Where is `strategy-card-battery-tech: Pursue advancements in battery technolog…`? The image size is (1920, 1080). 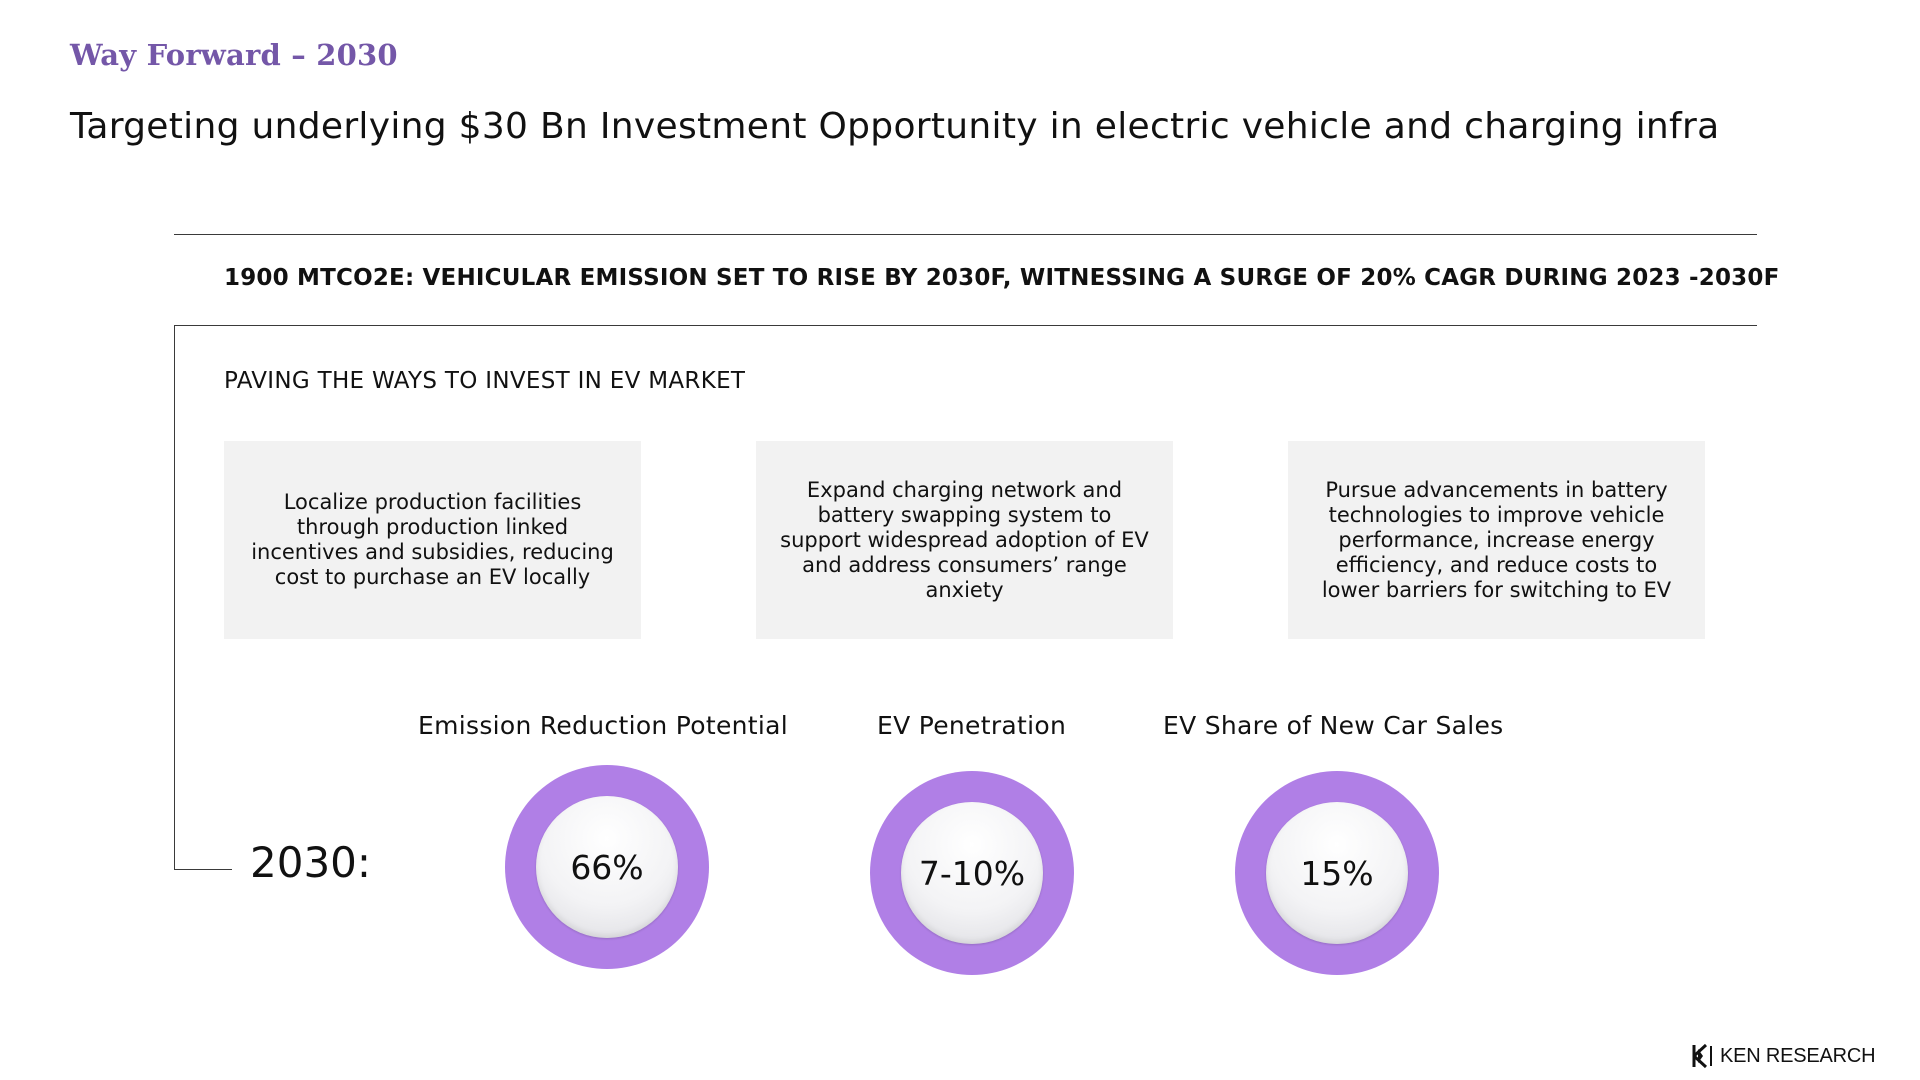
strategy-card-battery-tech: Pursue advancements in battery technolog… is located at coordinates (1496, 540).